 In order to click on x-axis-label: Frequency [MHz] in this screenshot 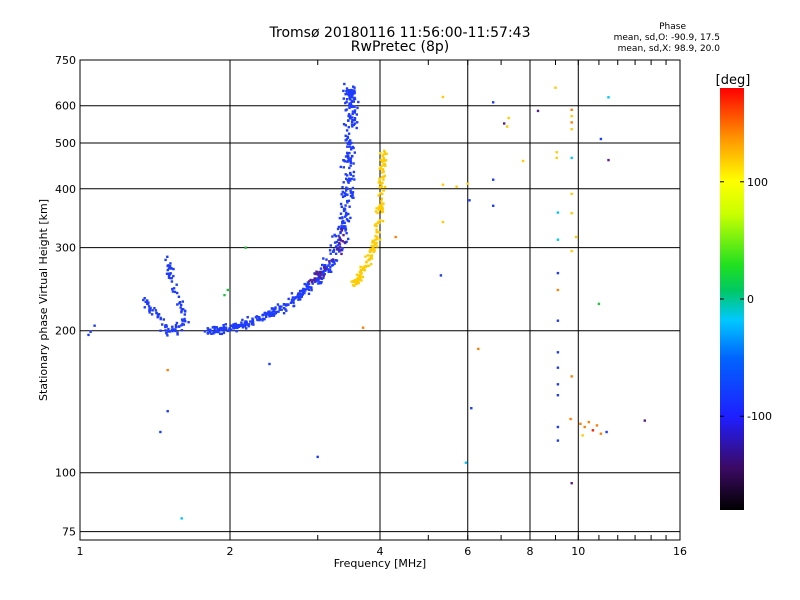, I will do `click(380, 563)`.